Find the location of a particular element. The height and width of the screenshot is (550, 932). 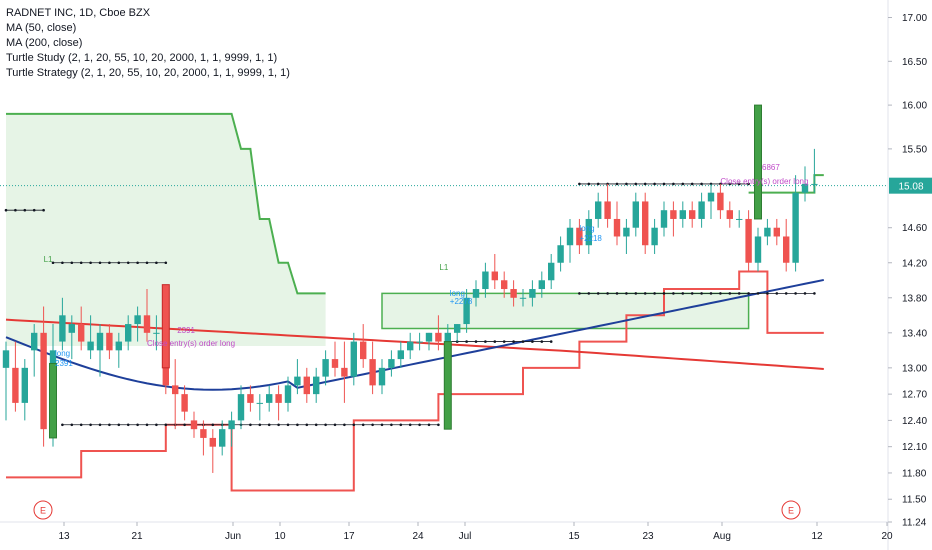

x-tick-label: Jul is located at coordinates (465, 536).